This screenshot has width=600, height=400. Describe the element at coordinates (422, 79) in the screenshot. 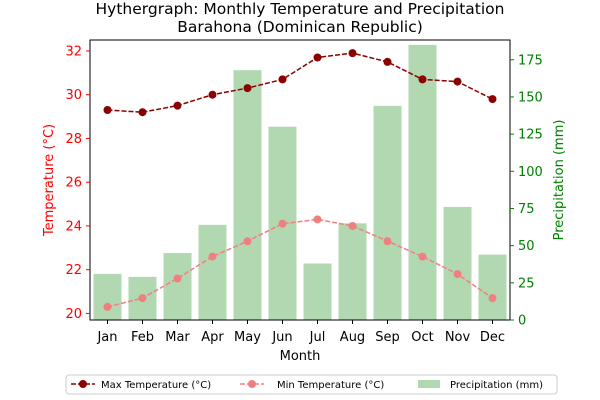

I see `max-temp-point-oct` at that location.